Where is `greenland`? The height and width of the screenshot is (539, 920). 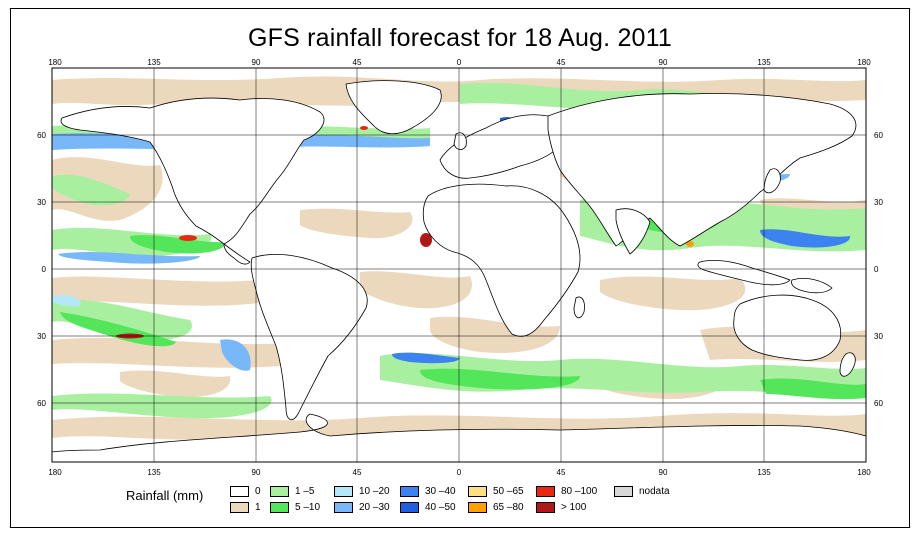 greenland is located at coordinates (393, 107).